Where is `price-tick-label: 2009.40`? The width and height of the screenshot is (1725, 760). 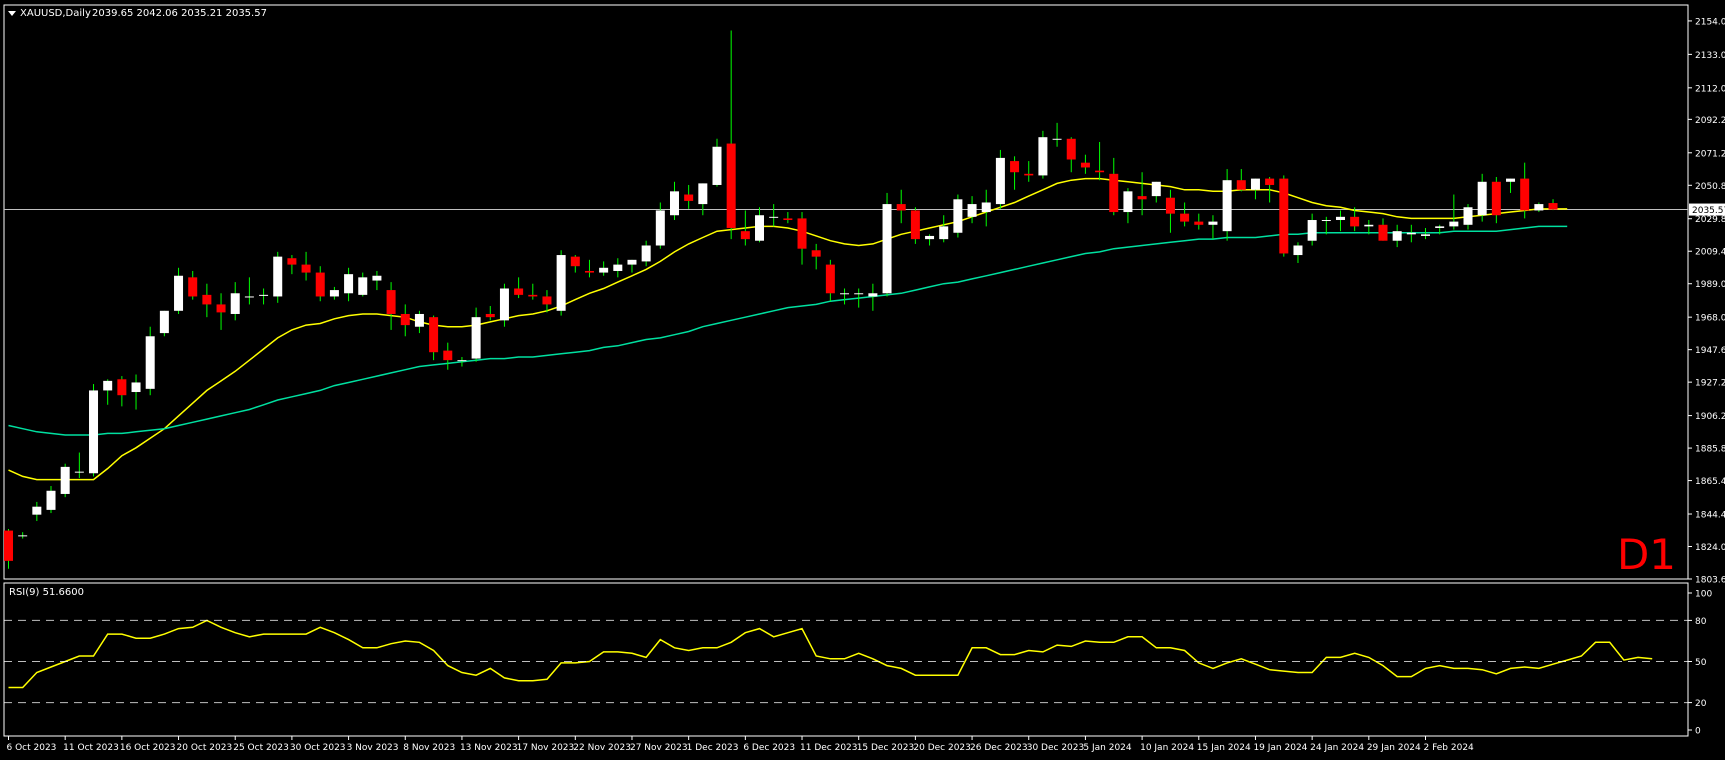
price-tick-label: 2009.40 is located at coordinates (1710, 253).